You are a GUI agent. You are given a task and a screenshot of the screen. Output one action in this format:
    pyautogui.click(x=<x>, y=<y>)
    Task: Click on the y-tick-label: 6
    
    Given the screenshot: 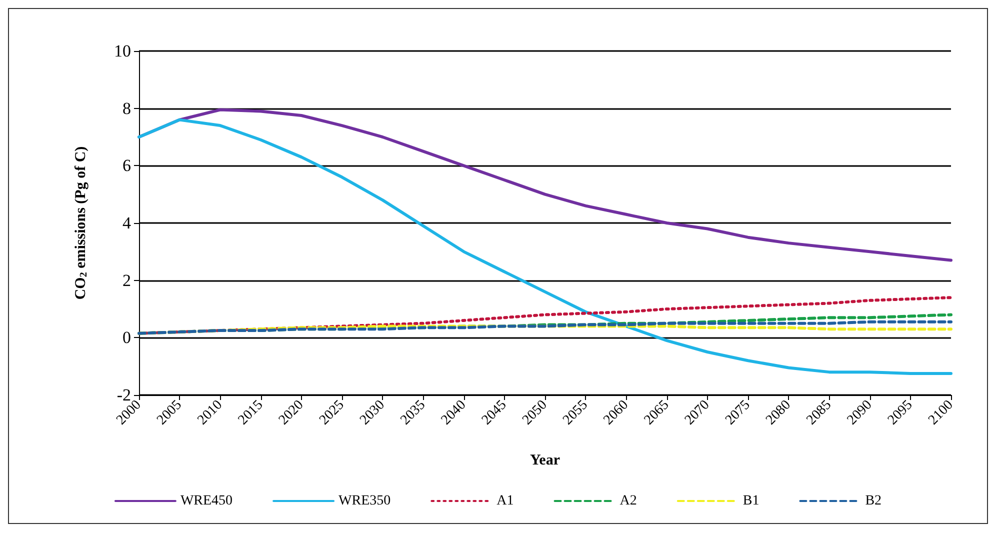 What is the action you would take?
    pyautogui.click(x=126, y=166)
    